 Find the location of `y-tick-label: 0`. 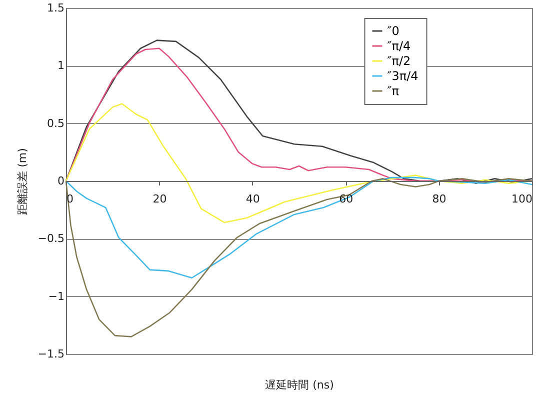

y-tick-label: 0 is located at coordinates (61, 181).